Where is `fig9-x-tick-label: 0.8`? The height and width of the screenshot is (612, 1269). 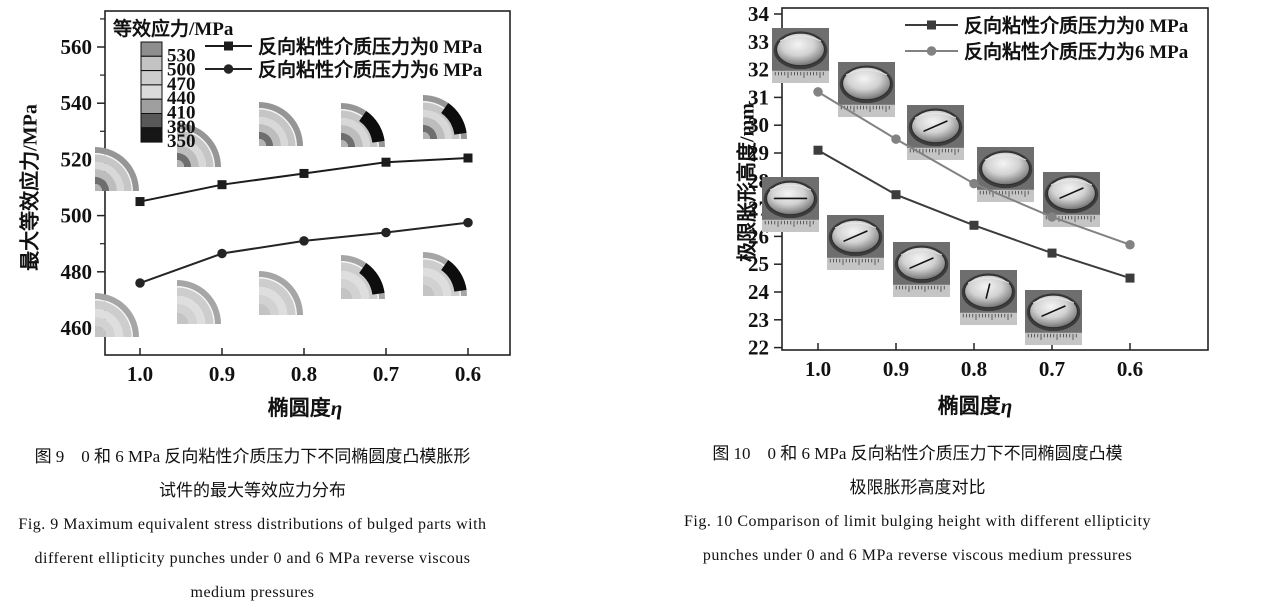 fig9-x-tick-label: 0.8 is located at coordinates (304, 374).